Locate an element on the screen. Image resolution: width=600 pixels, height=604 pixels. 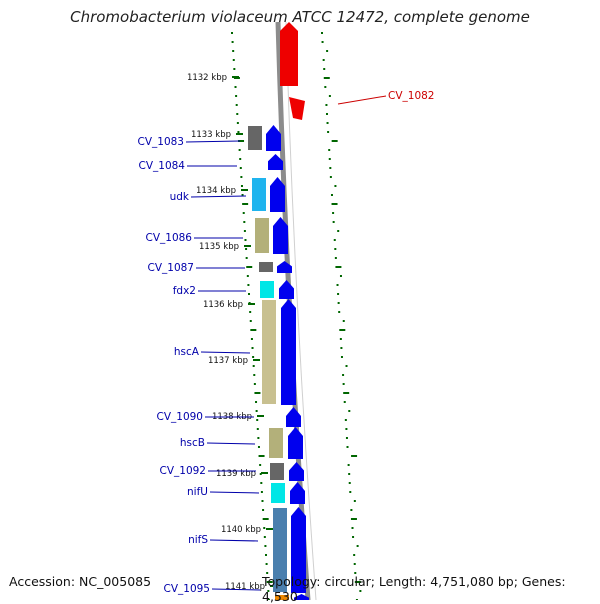
gene-label-CV_1087: CV_1087 is located at coordinates (171, 268).